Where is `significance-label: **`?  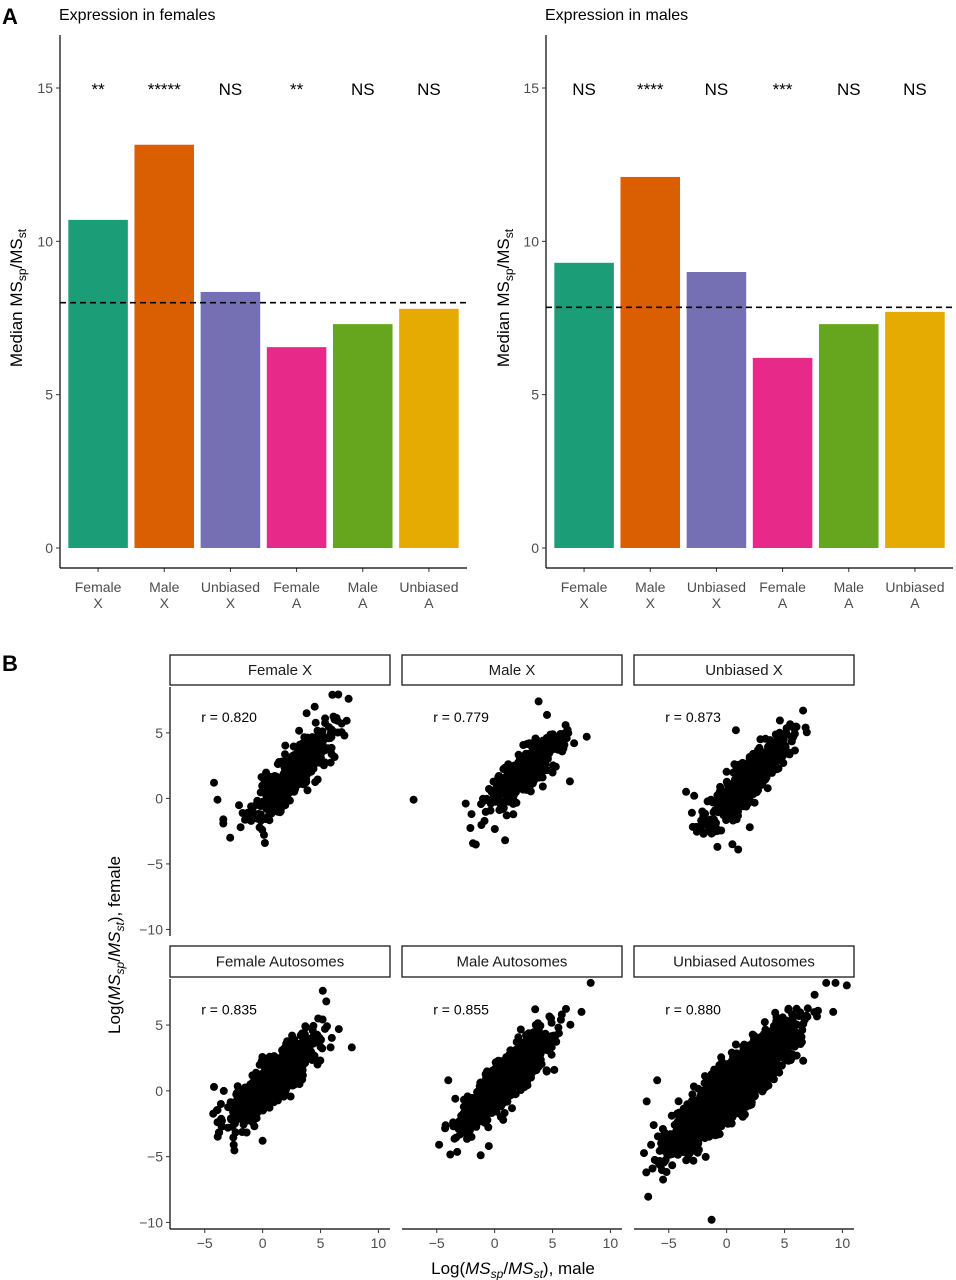
significance-label: ** is located at coordinates (98, 89).